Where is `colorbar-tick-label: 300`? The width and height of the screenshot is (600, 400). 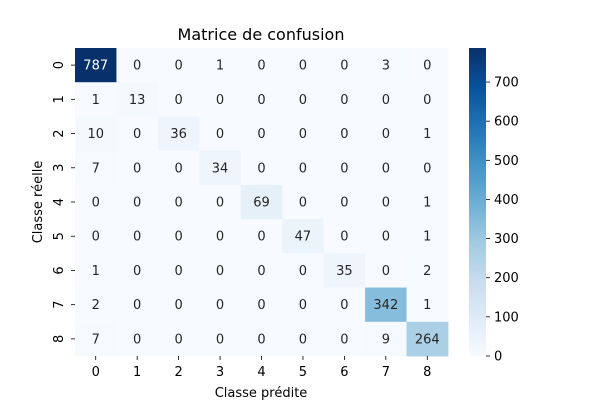
colorbar-tick-label: 300 is located at coordinates (506, 239).